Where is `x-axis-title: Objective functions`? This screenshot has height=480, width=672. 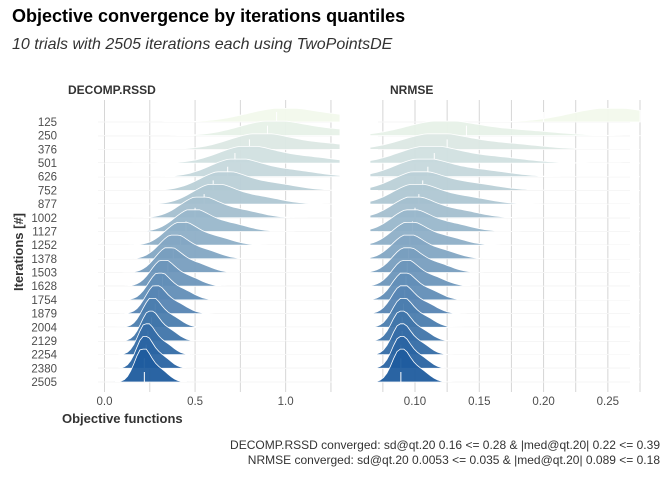
x-axis-title: Objective functions is located at coordinates (122, 418).